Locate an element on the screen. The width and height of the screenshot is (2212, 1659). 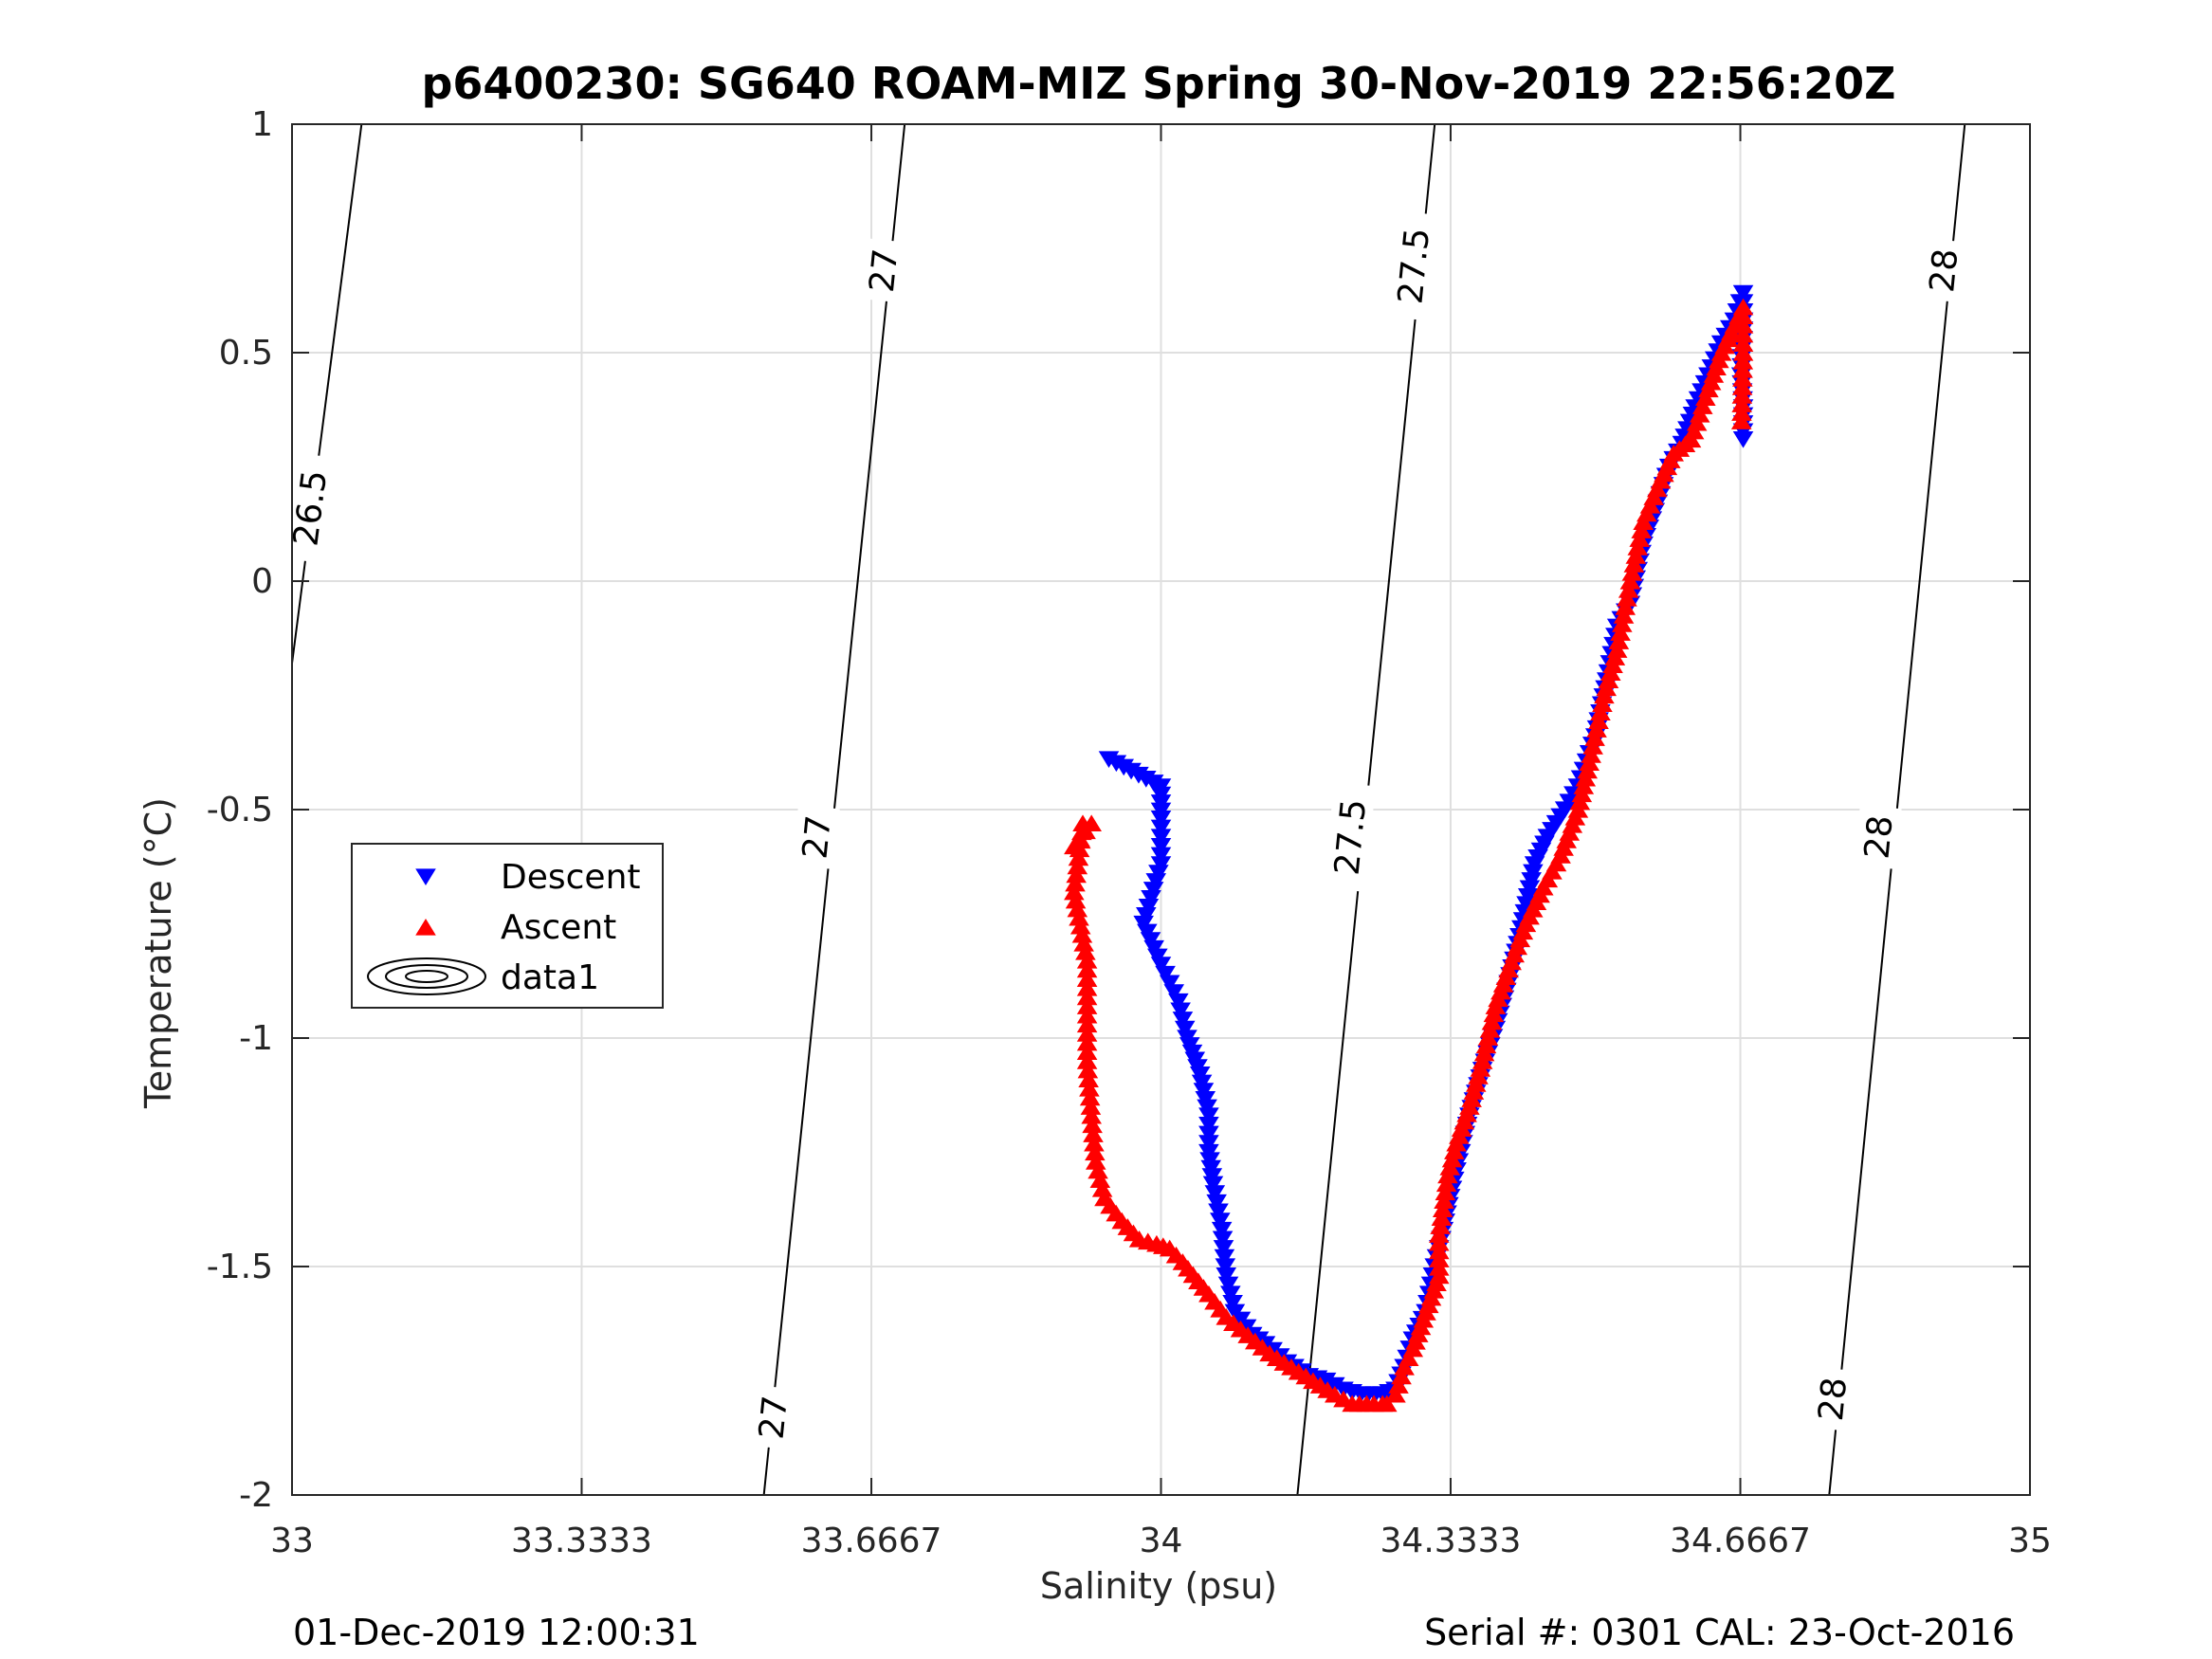
y-tick-label: -1.5 is located at coordinates (240, 1267).